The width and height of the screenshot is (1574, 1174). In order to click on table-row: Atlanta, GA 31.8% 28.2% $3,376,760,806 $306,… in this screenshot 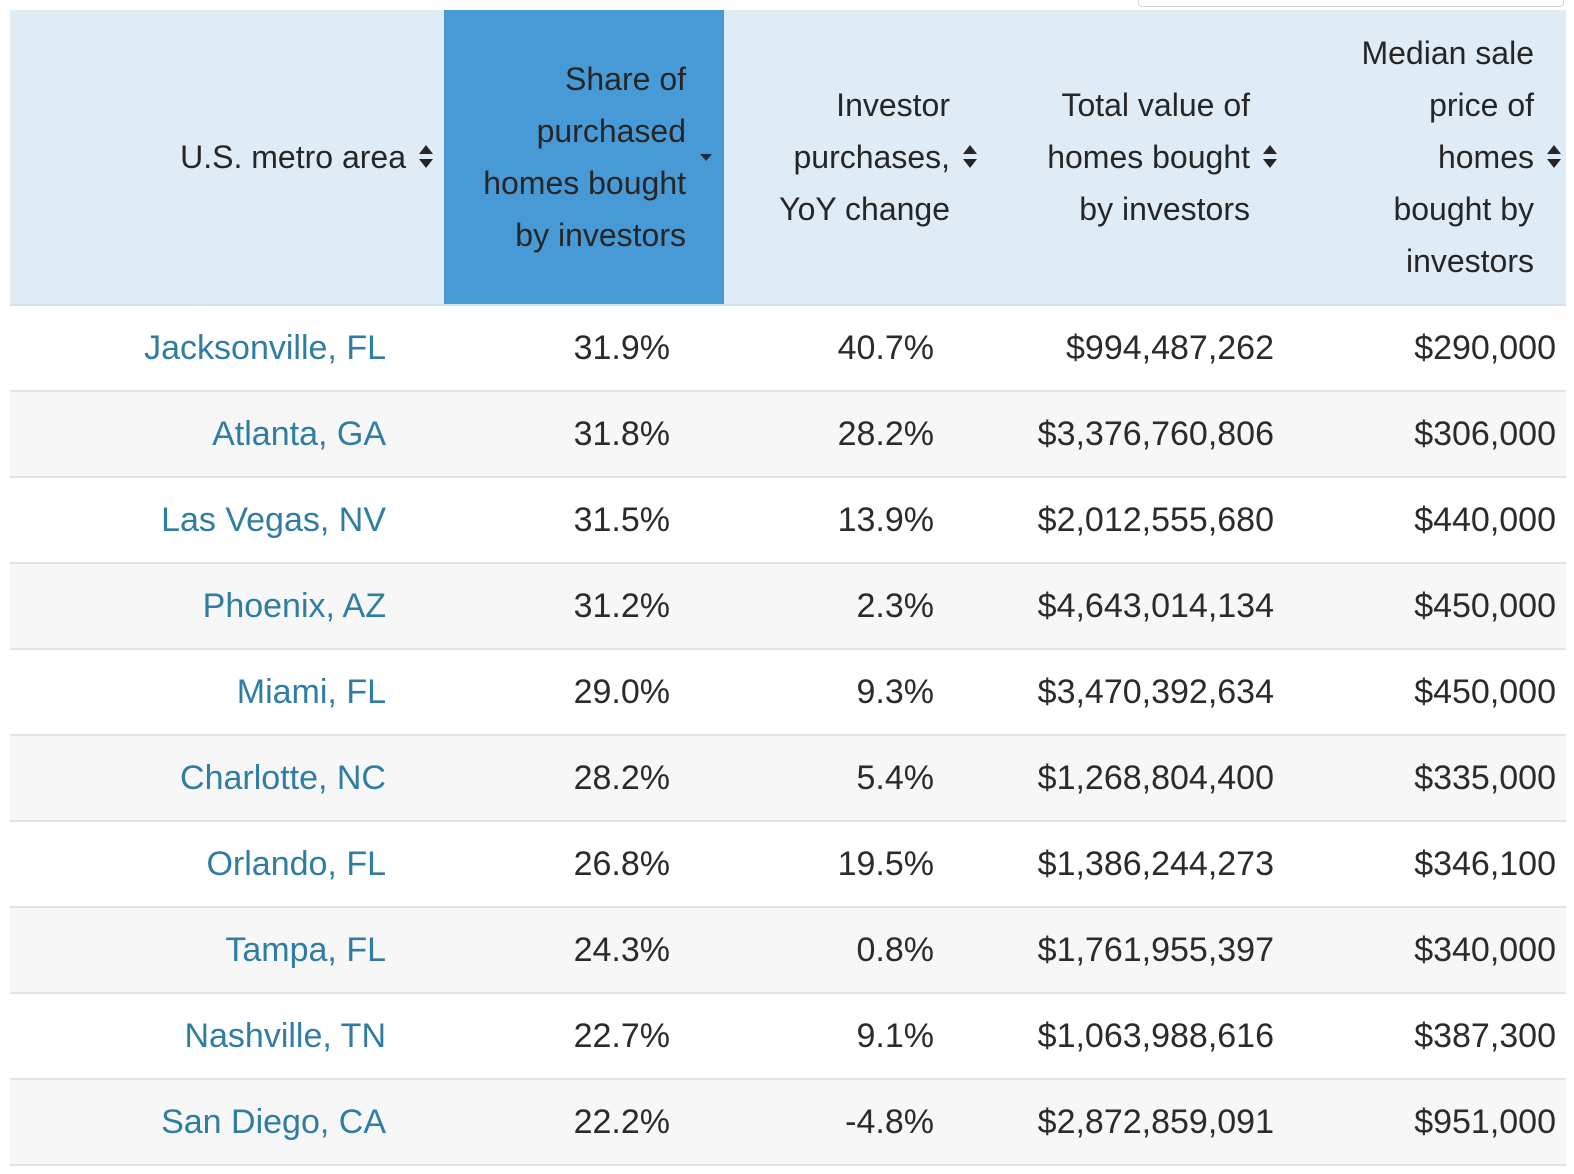, I will do `click(788, 435)`.